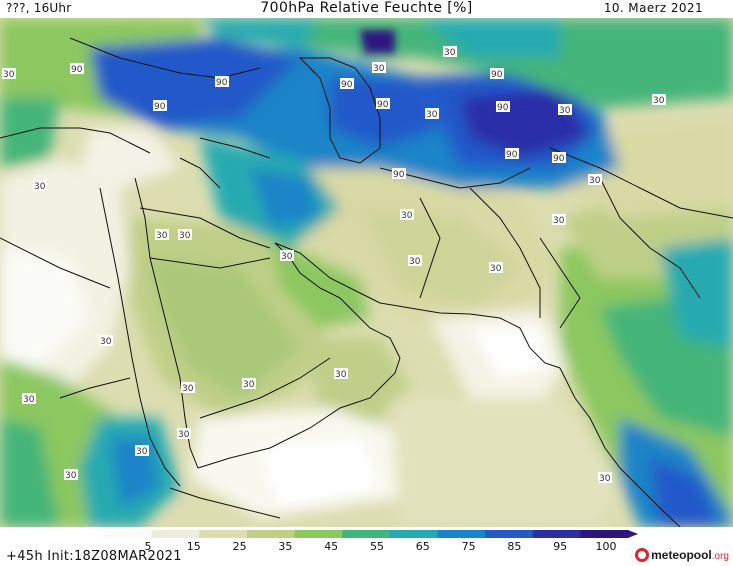 This screenshot has width=733, height=566. Describe the element at coordinates (514, 546) in the screenshot. I see `colorbar-tick-label: 85` at that location.